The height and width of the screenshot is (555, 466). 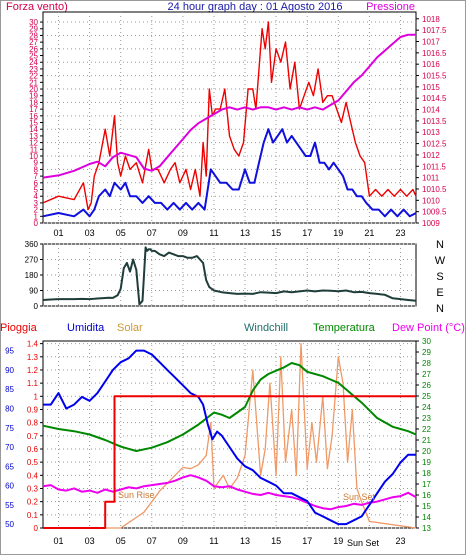 What do you see at coordinates (121, 541) in the screenshot?
I see `time-tick-label: 05` at bounding box center [121, 541].